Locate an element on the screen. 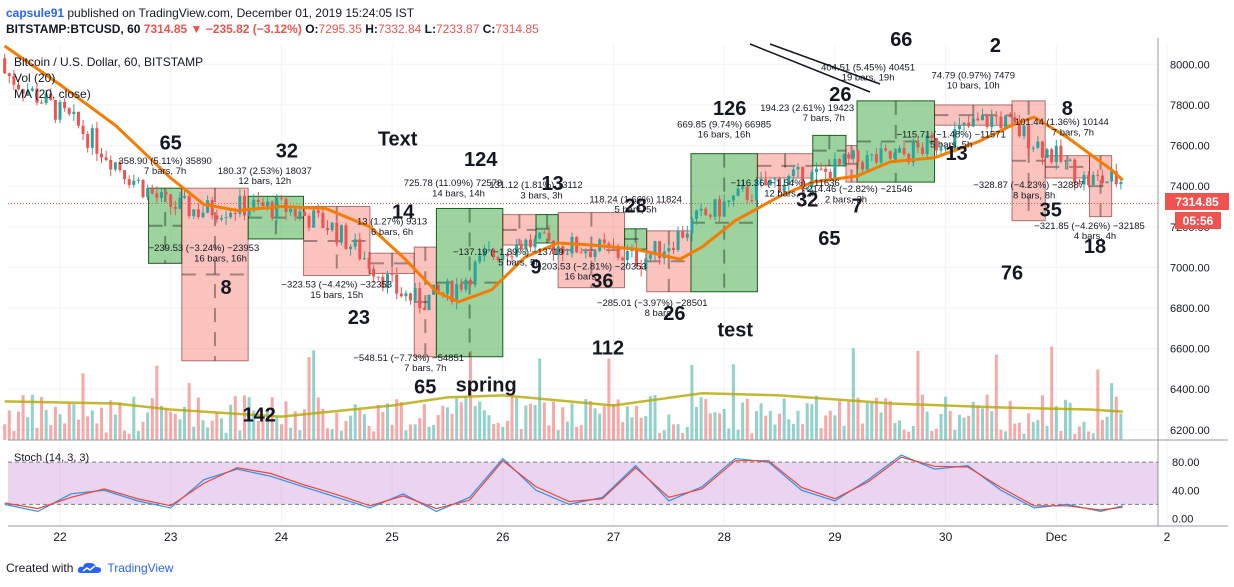 The height and width of the screenshot is (587, 1234). tradingview-cloud-icon is located at coordinates (90, 567).